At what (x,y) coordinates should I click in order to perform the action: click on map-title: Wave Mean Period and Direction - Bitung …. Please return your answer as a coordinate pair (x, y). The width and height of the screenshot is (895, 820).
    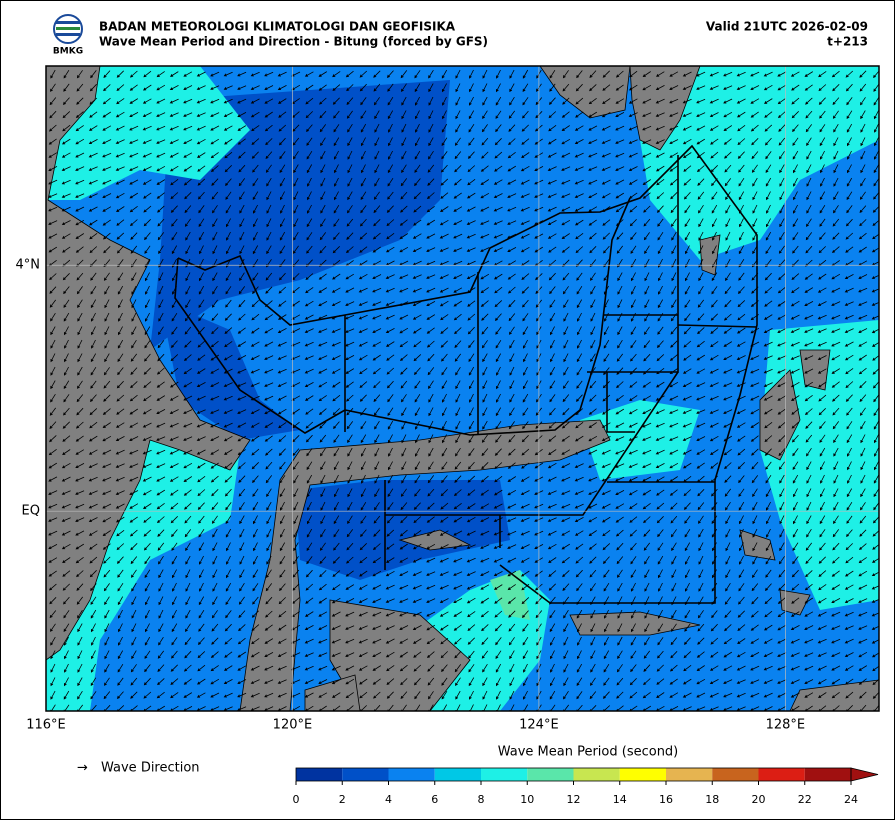
    Looking at the image, I should click on (293, 42).